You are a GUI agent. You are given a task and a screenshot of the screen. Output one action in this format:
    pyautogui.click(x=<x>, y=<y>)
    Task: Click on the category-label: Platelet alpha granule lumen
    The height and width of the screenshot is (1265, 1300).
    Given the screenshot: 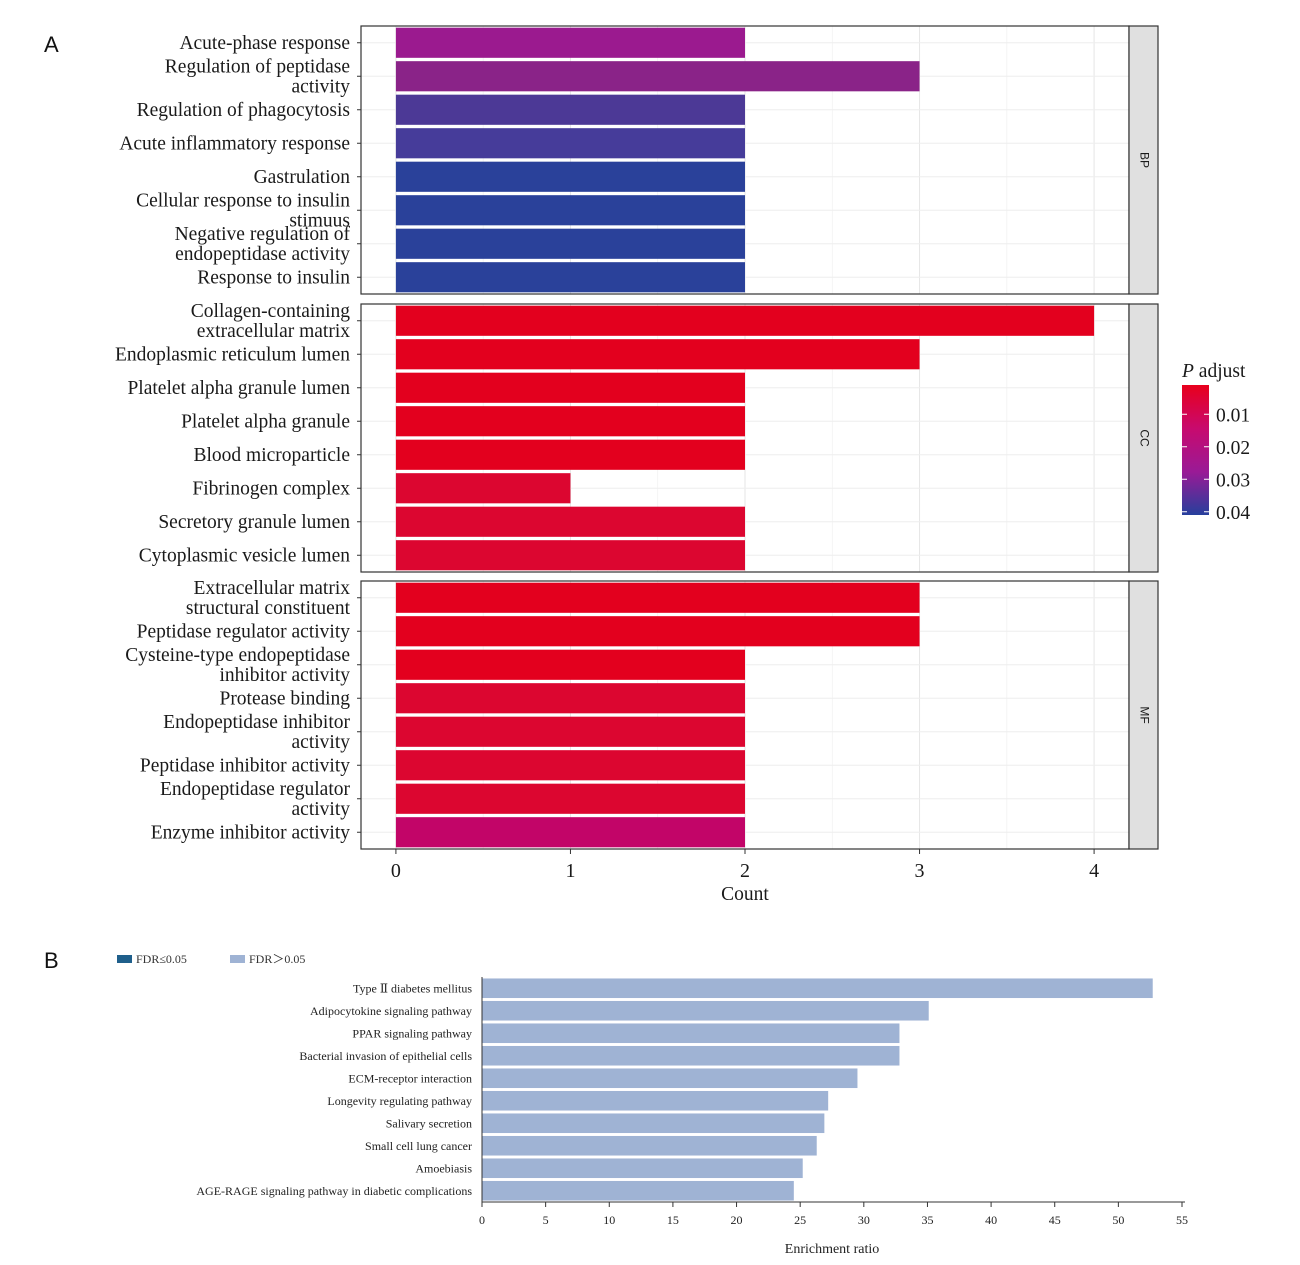 What is the action you would take?
    pyautogui.click(x=238, y=388)
    